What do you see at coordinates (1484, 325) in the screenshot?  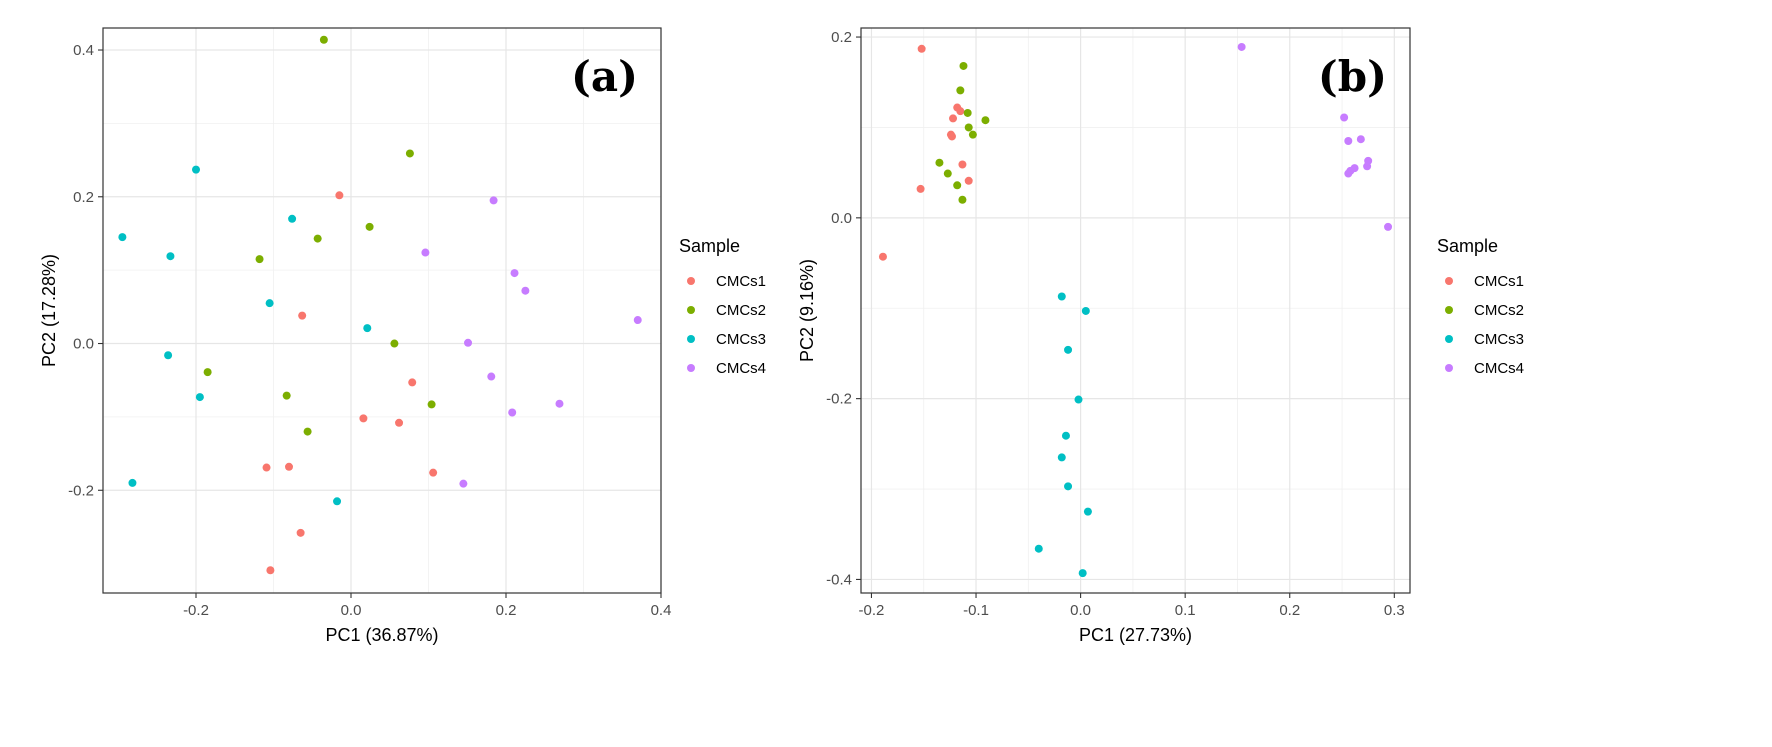 I see `panel-b-legend-items: CMCs1 CMCs2 CMCs3 CMCs4` at bounding box center [1484, 325].